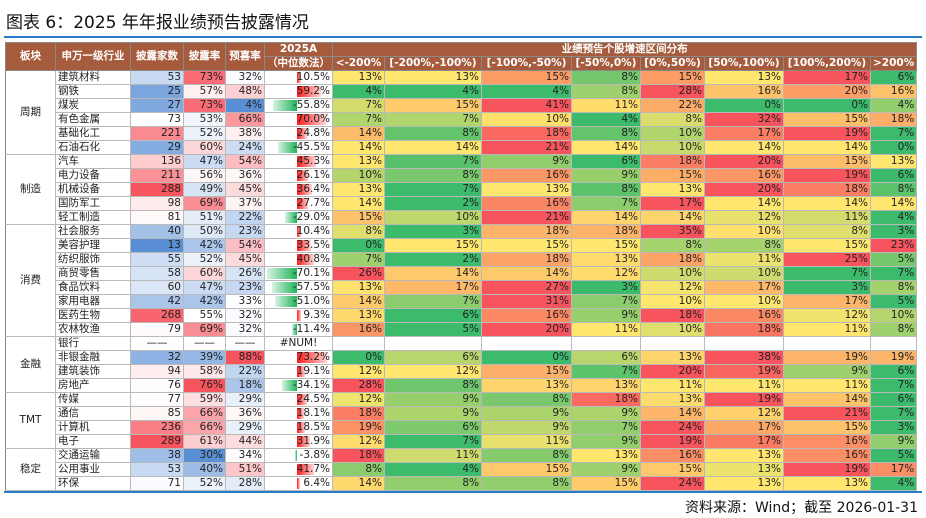 The width and height of the screenshot is (926, 518). Describe the element at coordinates (245, 343) in the screenshot. I see `cell-pos: ——` at that location.